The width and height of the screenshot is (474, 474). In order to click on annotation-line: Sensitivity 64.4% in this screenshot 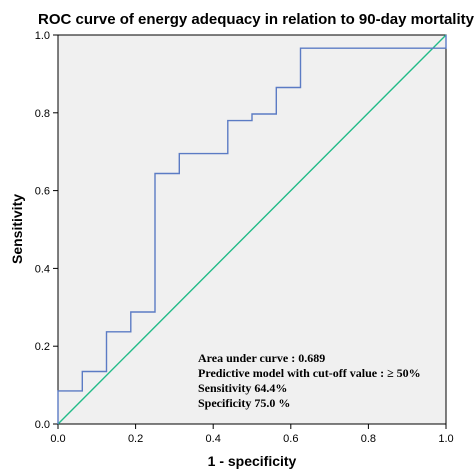, I will do `click(242, 388)`.